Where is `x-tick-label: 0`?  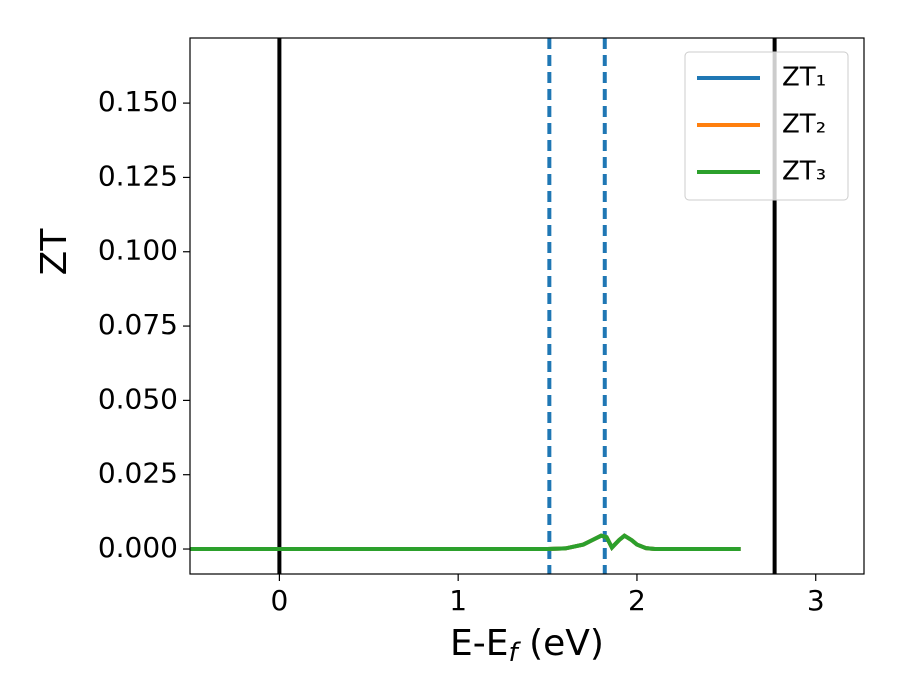 x-tick-label: 0 is located at coordinates (279, 600).